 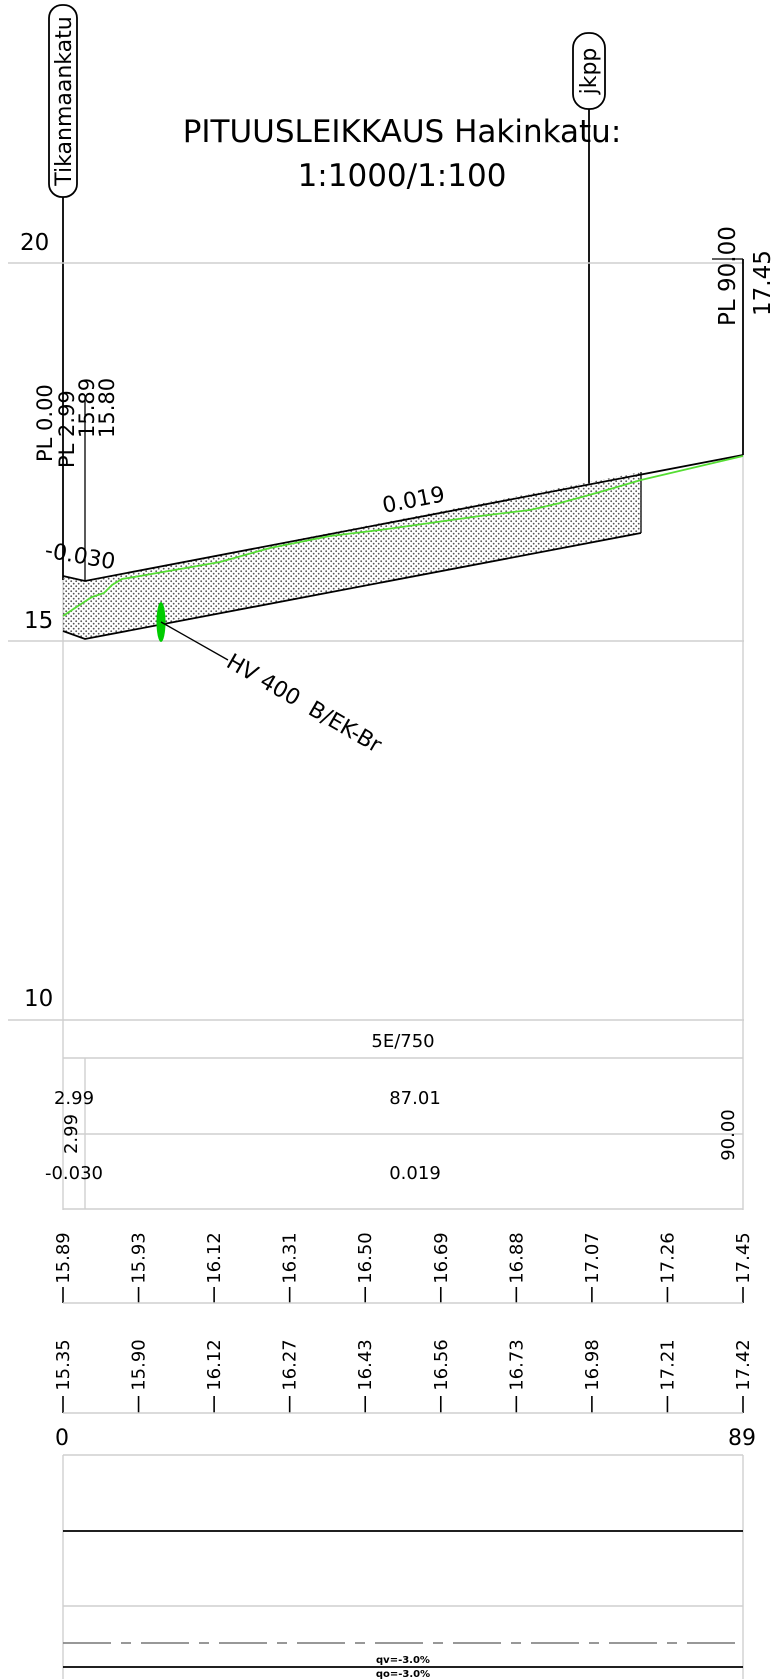 What do you see at coordinates (403, 1660) in the screenshot?
I see `crossfall-qv: qv=-3.0%` at bounding box center [403, 1660].